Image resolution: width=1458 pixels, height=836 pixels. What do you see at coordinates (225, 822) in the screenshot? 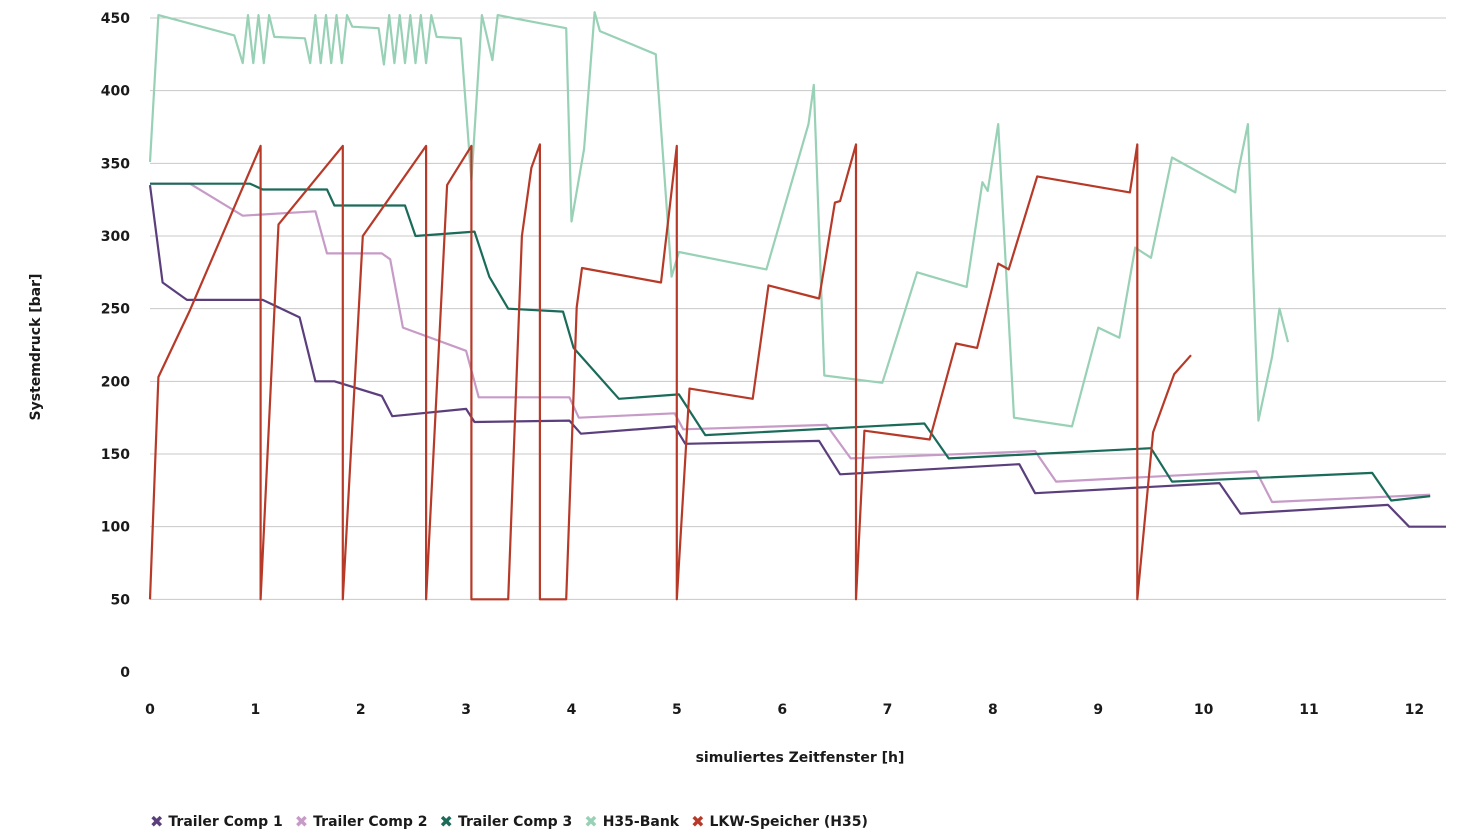
I see `legend-label: Trailer Comp 1` at bounding box center [225, 822].